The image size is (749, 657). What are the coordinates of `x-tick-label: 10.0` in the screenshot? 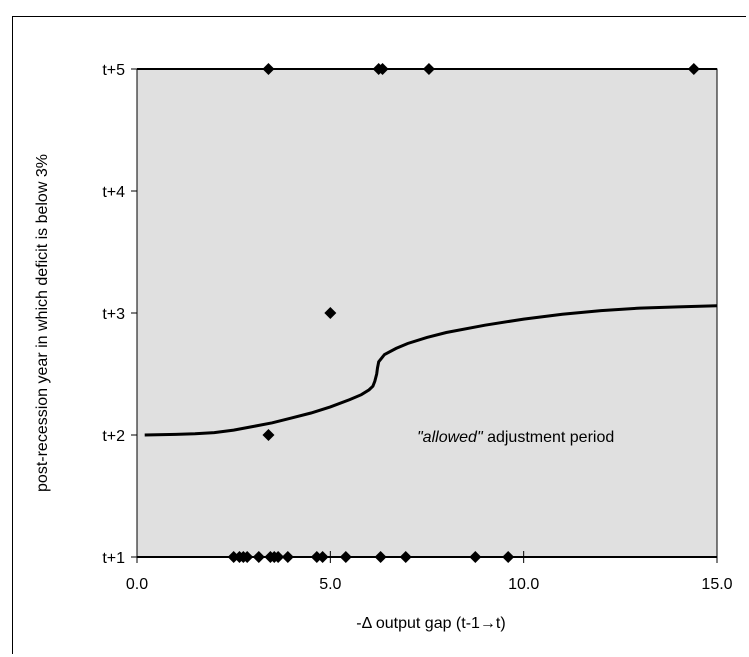 It's located at (523, 584).